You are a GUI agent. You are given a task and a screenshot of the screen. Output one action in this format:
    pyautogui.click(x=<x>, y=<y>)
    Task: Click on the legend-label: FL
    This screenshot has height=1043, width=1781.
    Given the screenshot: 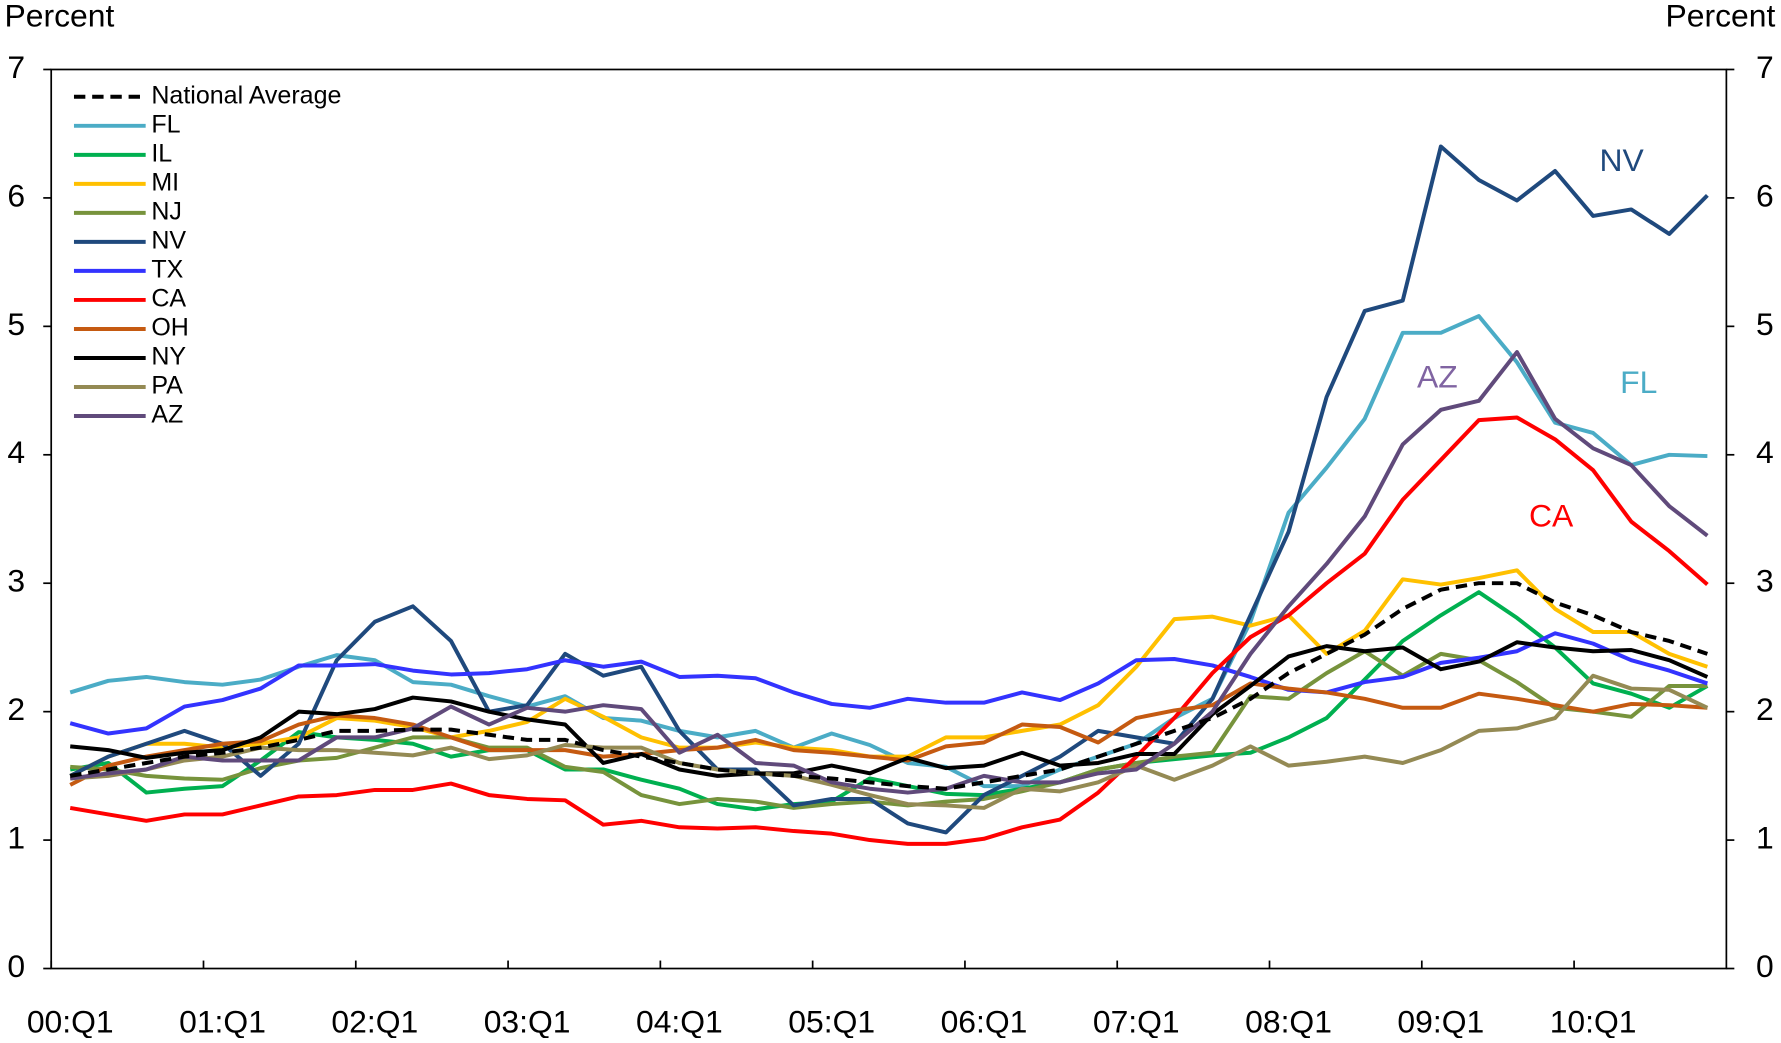 What is the action you would take?
    pyautogui.click(x=165, y=124)
    